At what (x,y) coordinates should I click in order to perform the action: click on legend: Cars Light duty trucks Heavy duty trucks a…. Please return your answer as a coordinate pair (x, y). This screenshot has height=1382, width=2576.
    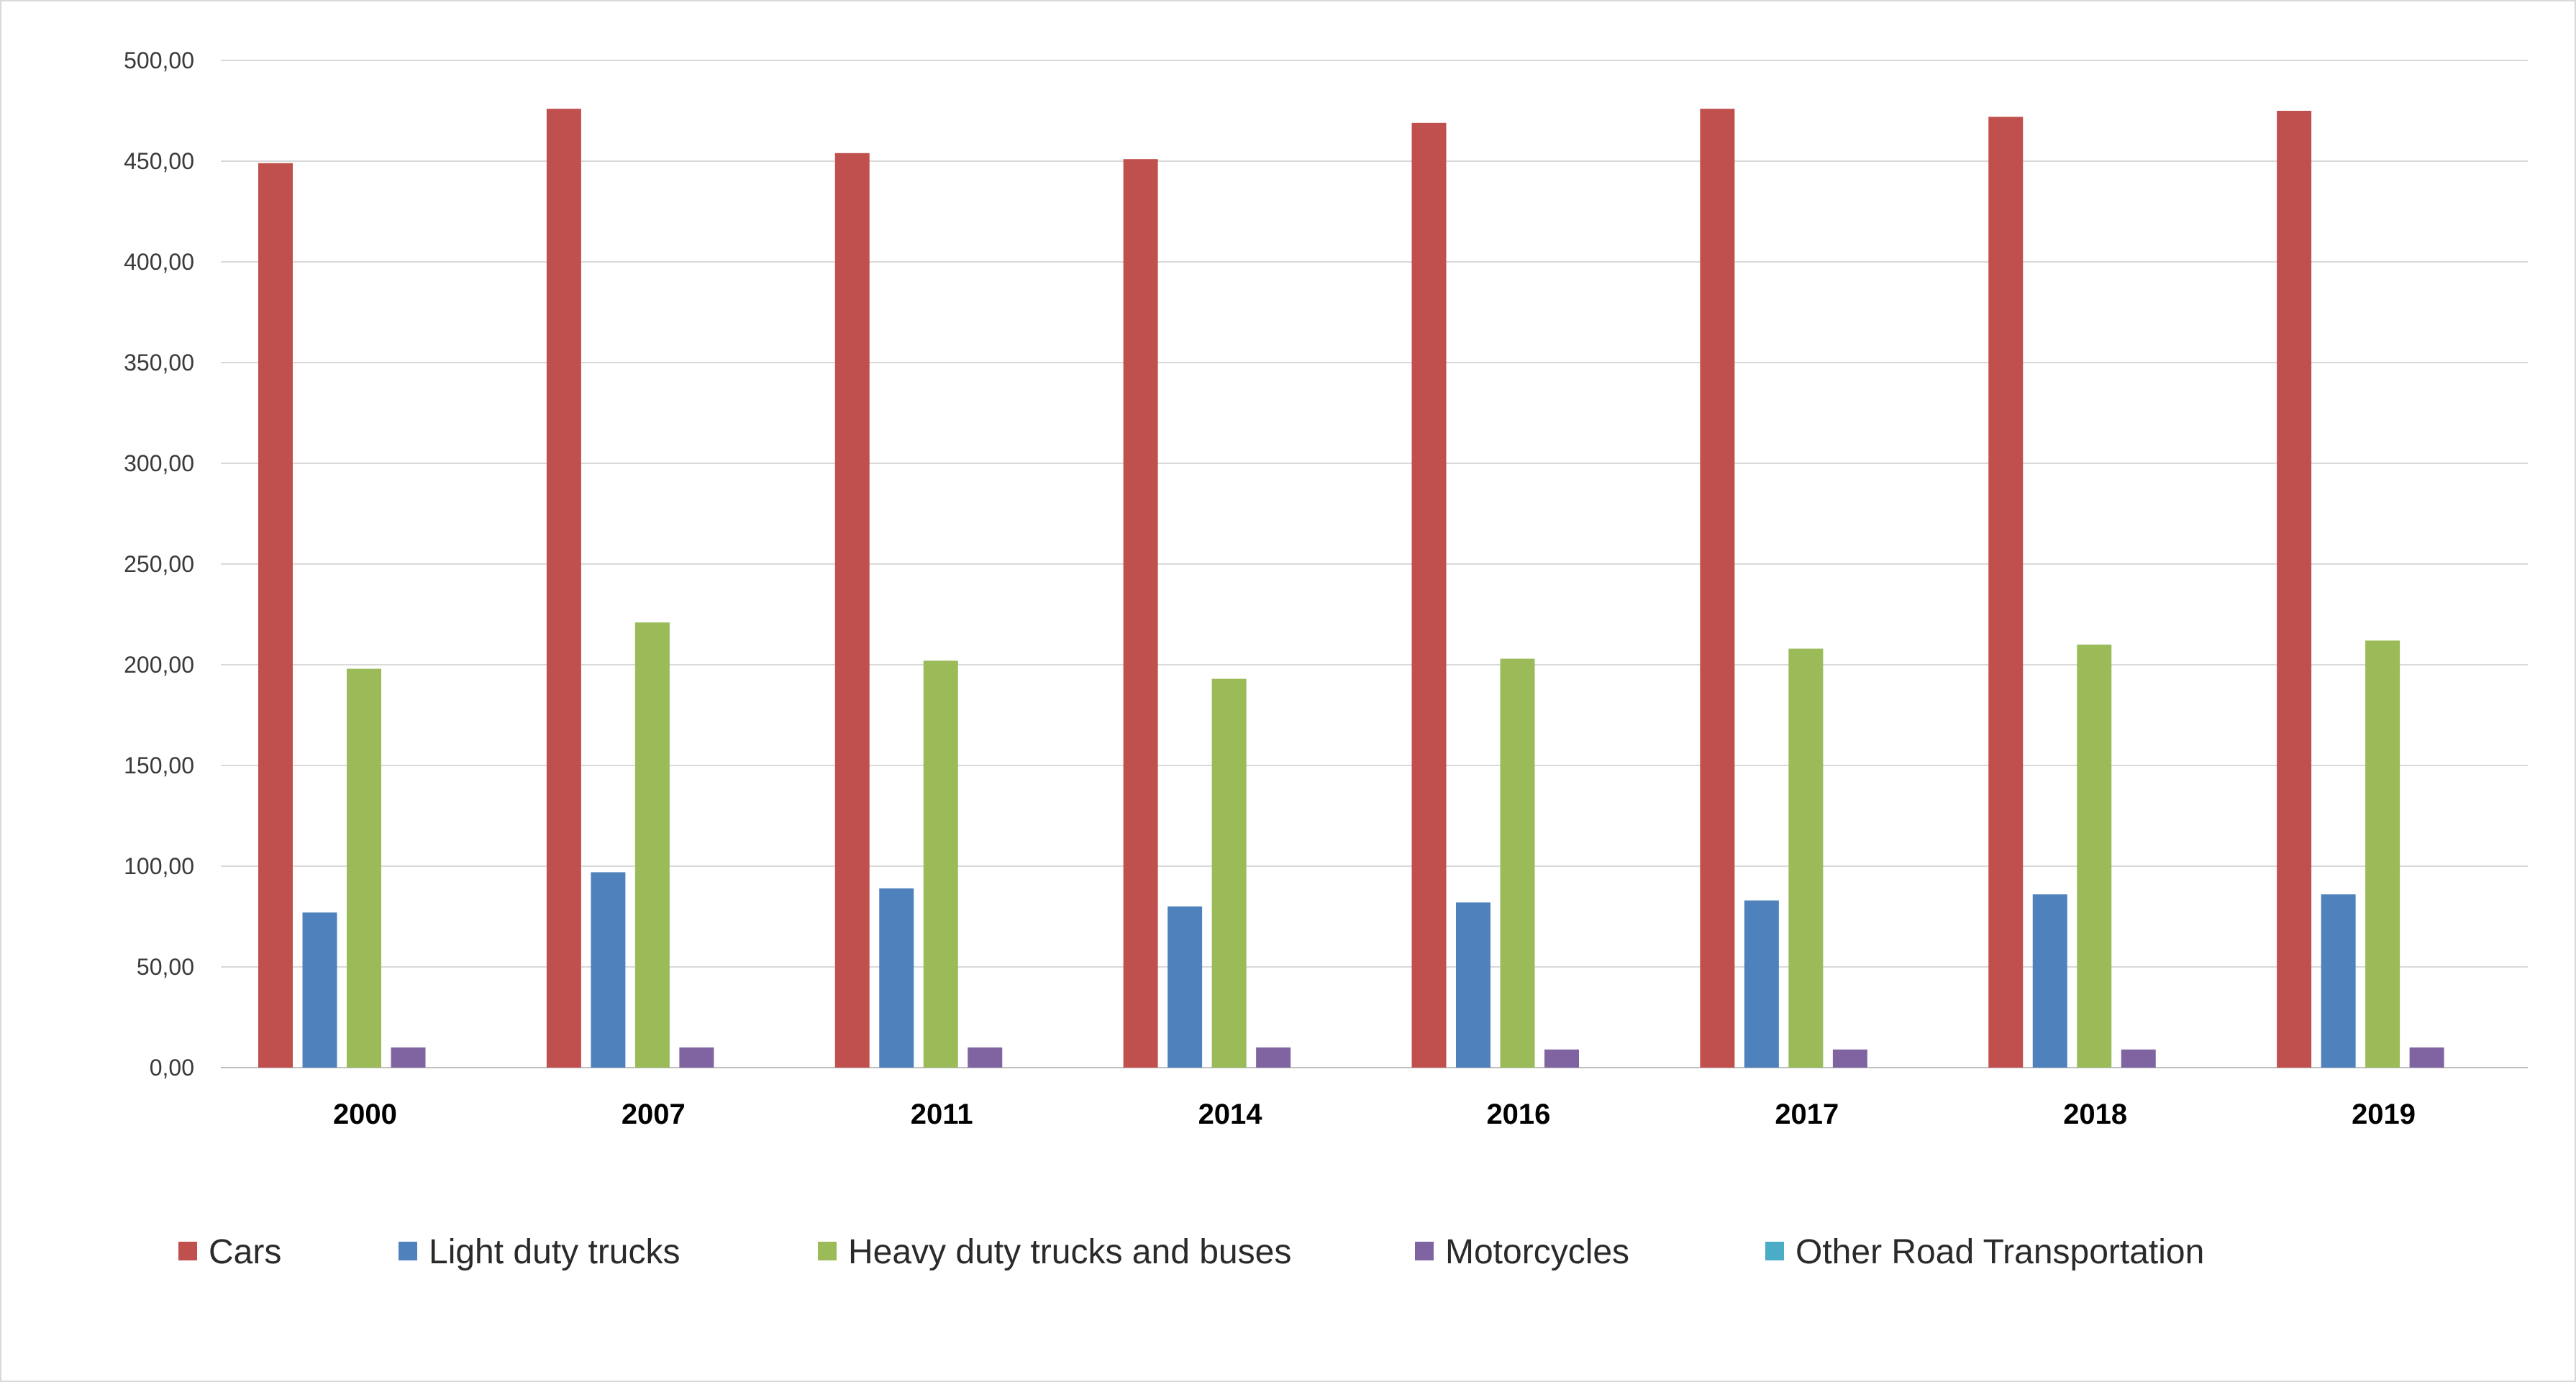
    Looking at the image, I should click on (1191, 1252).